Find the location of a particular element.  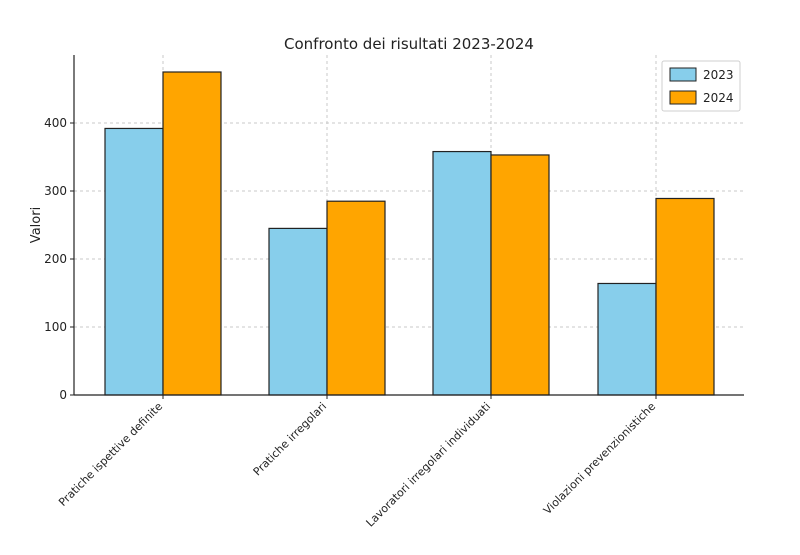

x-tick-label: Violazioni prevenzionistiche is located at coordinates (599, 458).